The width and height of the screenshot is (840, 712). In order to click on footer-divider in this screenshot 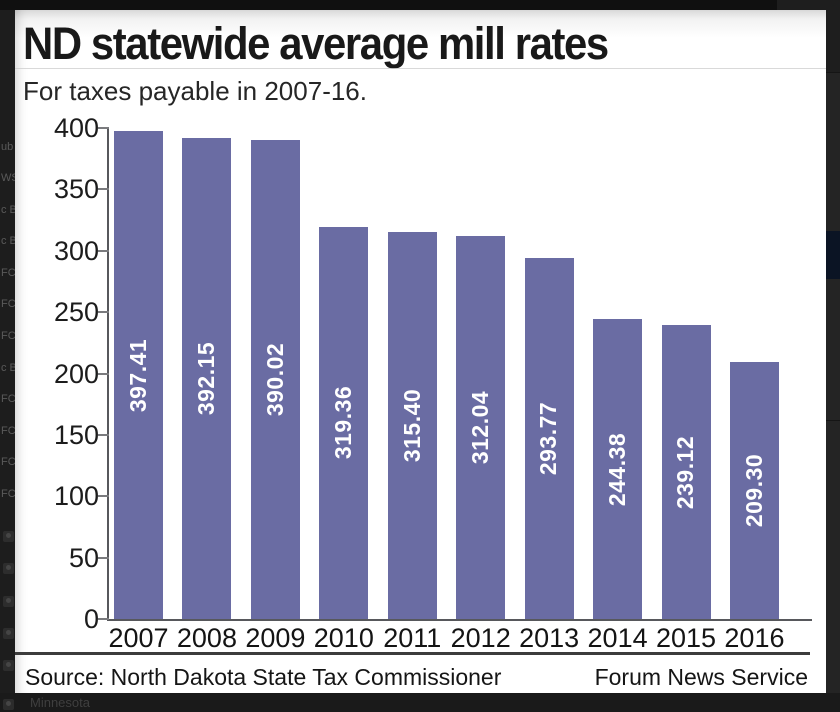, I will do `click(412, 653)`.